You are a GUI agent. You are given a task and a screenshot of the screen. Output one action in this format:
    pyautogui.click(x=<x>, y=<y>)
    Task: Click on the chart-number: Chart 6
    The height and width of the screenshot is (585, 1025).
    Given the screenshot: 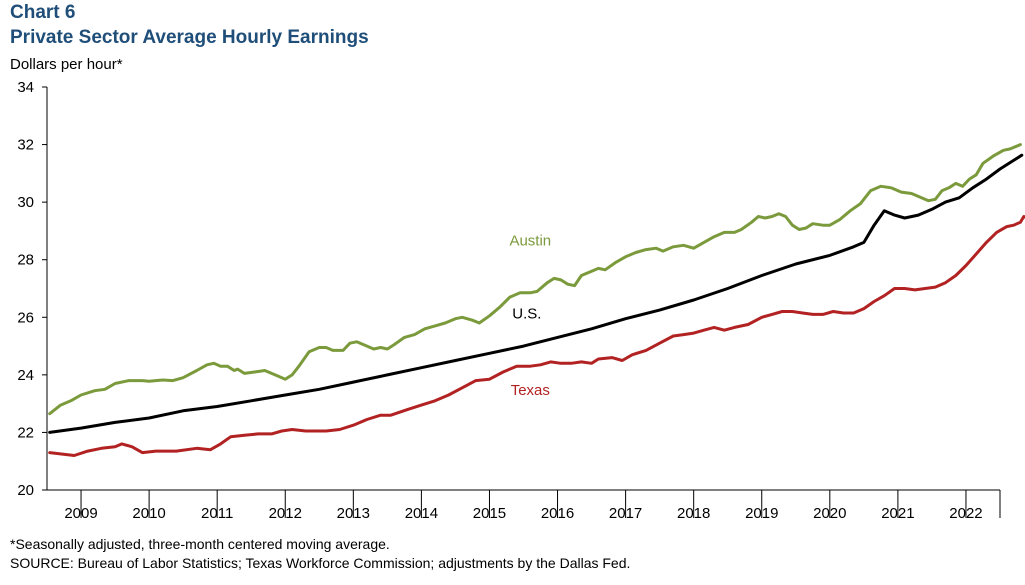 What is the action you would take?
    pyautogui.click(x=43, y=12)
    